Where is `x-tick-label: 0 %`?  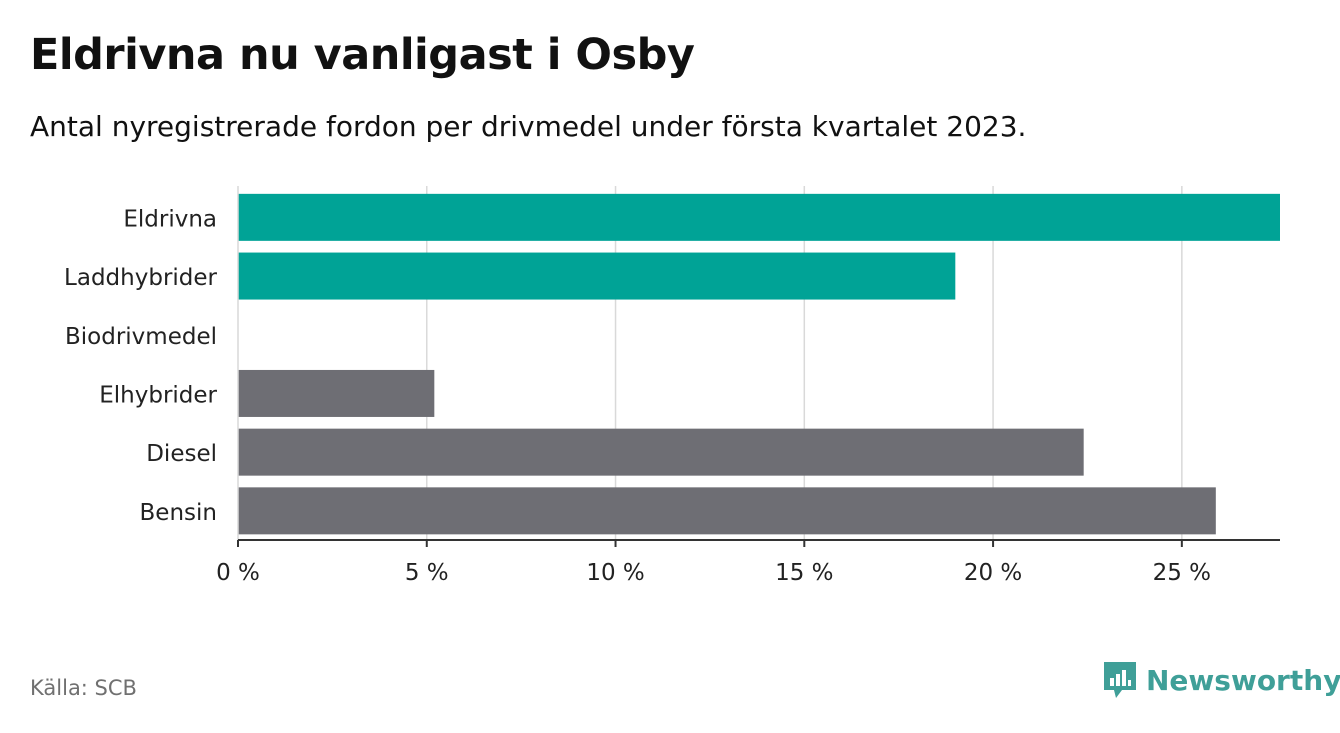
x-tick-label: 0 % is located at coordinates (238, 573).